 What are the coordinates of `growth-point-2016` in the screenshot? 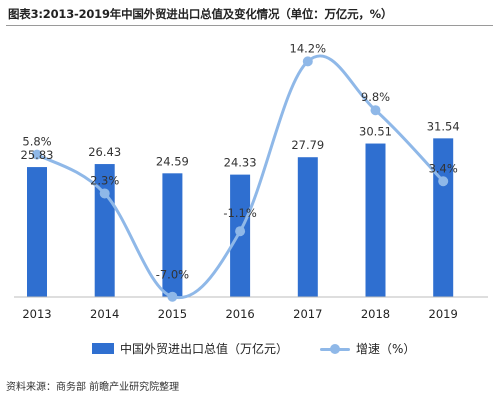 It's located at (240, 231).